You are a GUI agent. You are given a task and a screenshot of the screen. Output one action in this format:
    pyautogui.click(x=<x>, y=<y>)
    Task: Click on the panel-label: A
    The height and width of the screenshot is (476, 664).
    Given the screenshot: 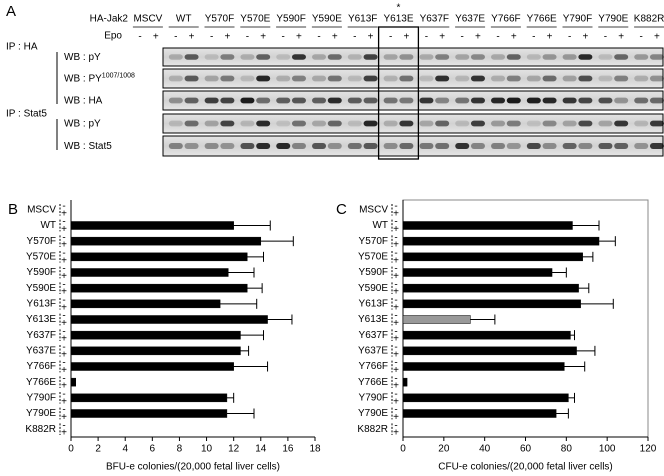 What is the action you would take?
    pyautogui.click(x=11, y=11)
    